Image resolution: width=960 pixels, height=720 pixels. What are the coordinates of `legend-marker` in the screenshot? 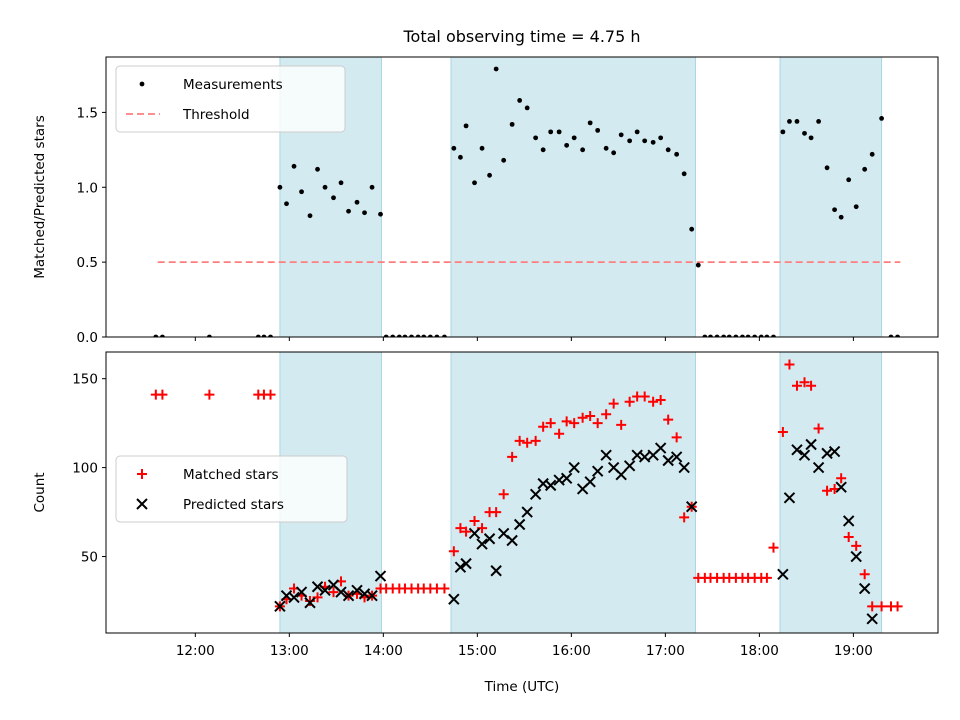 It's located at (142, 474).